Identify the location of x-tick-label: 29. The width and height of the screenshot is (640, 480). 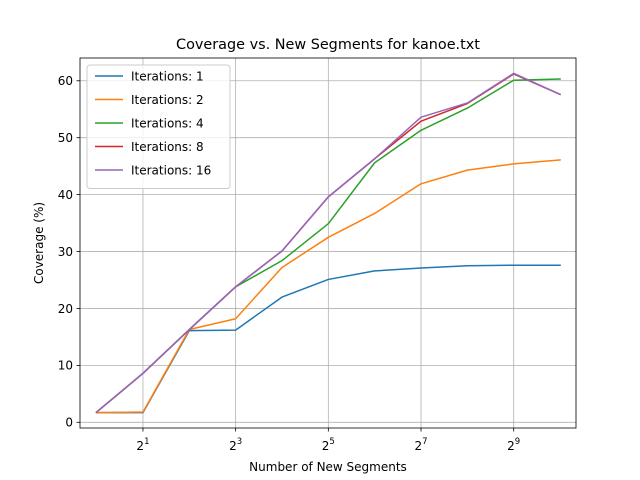
(513, 445).